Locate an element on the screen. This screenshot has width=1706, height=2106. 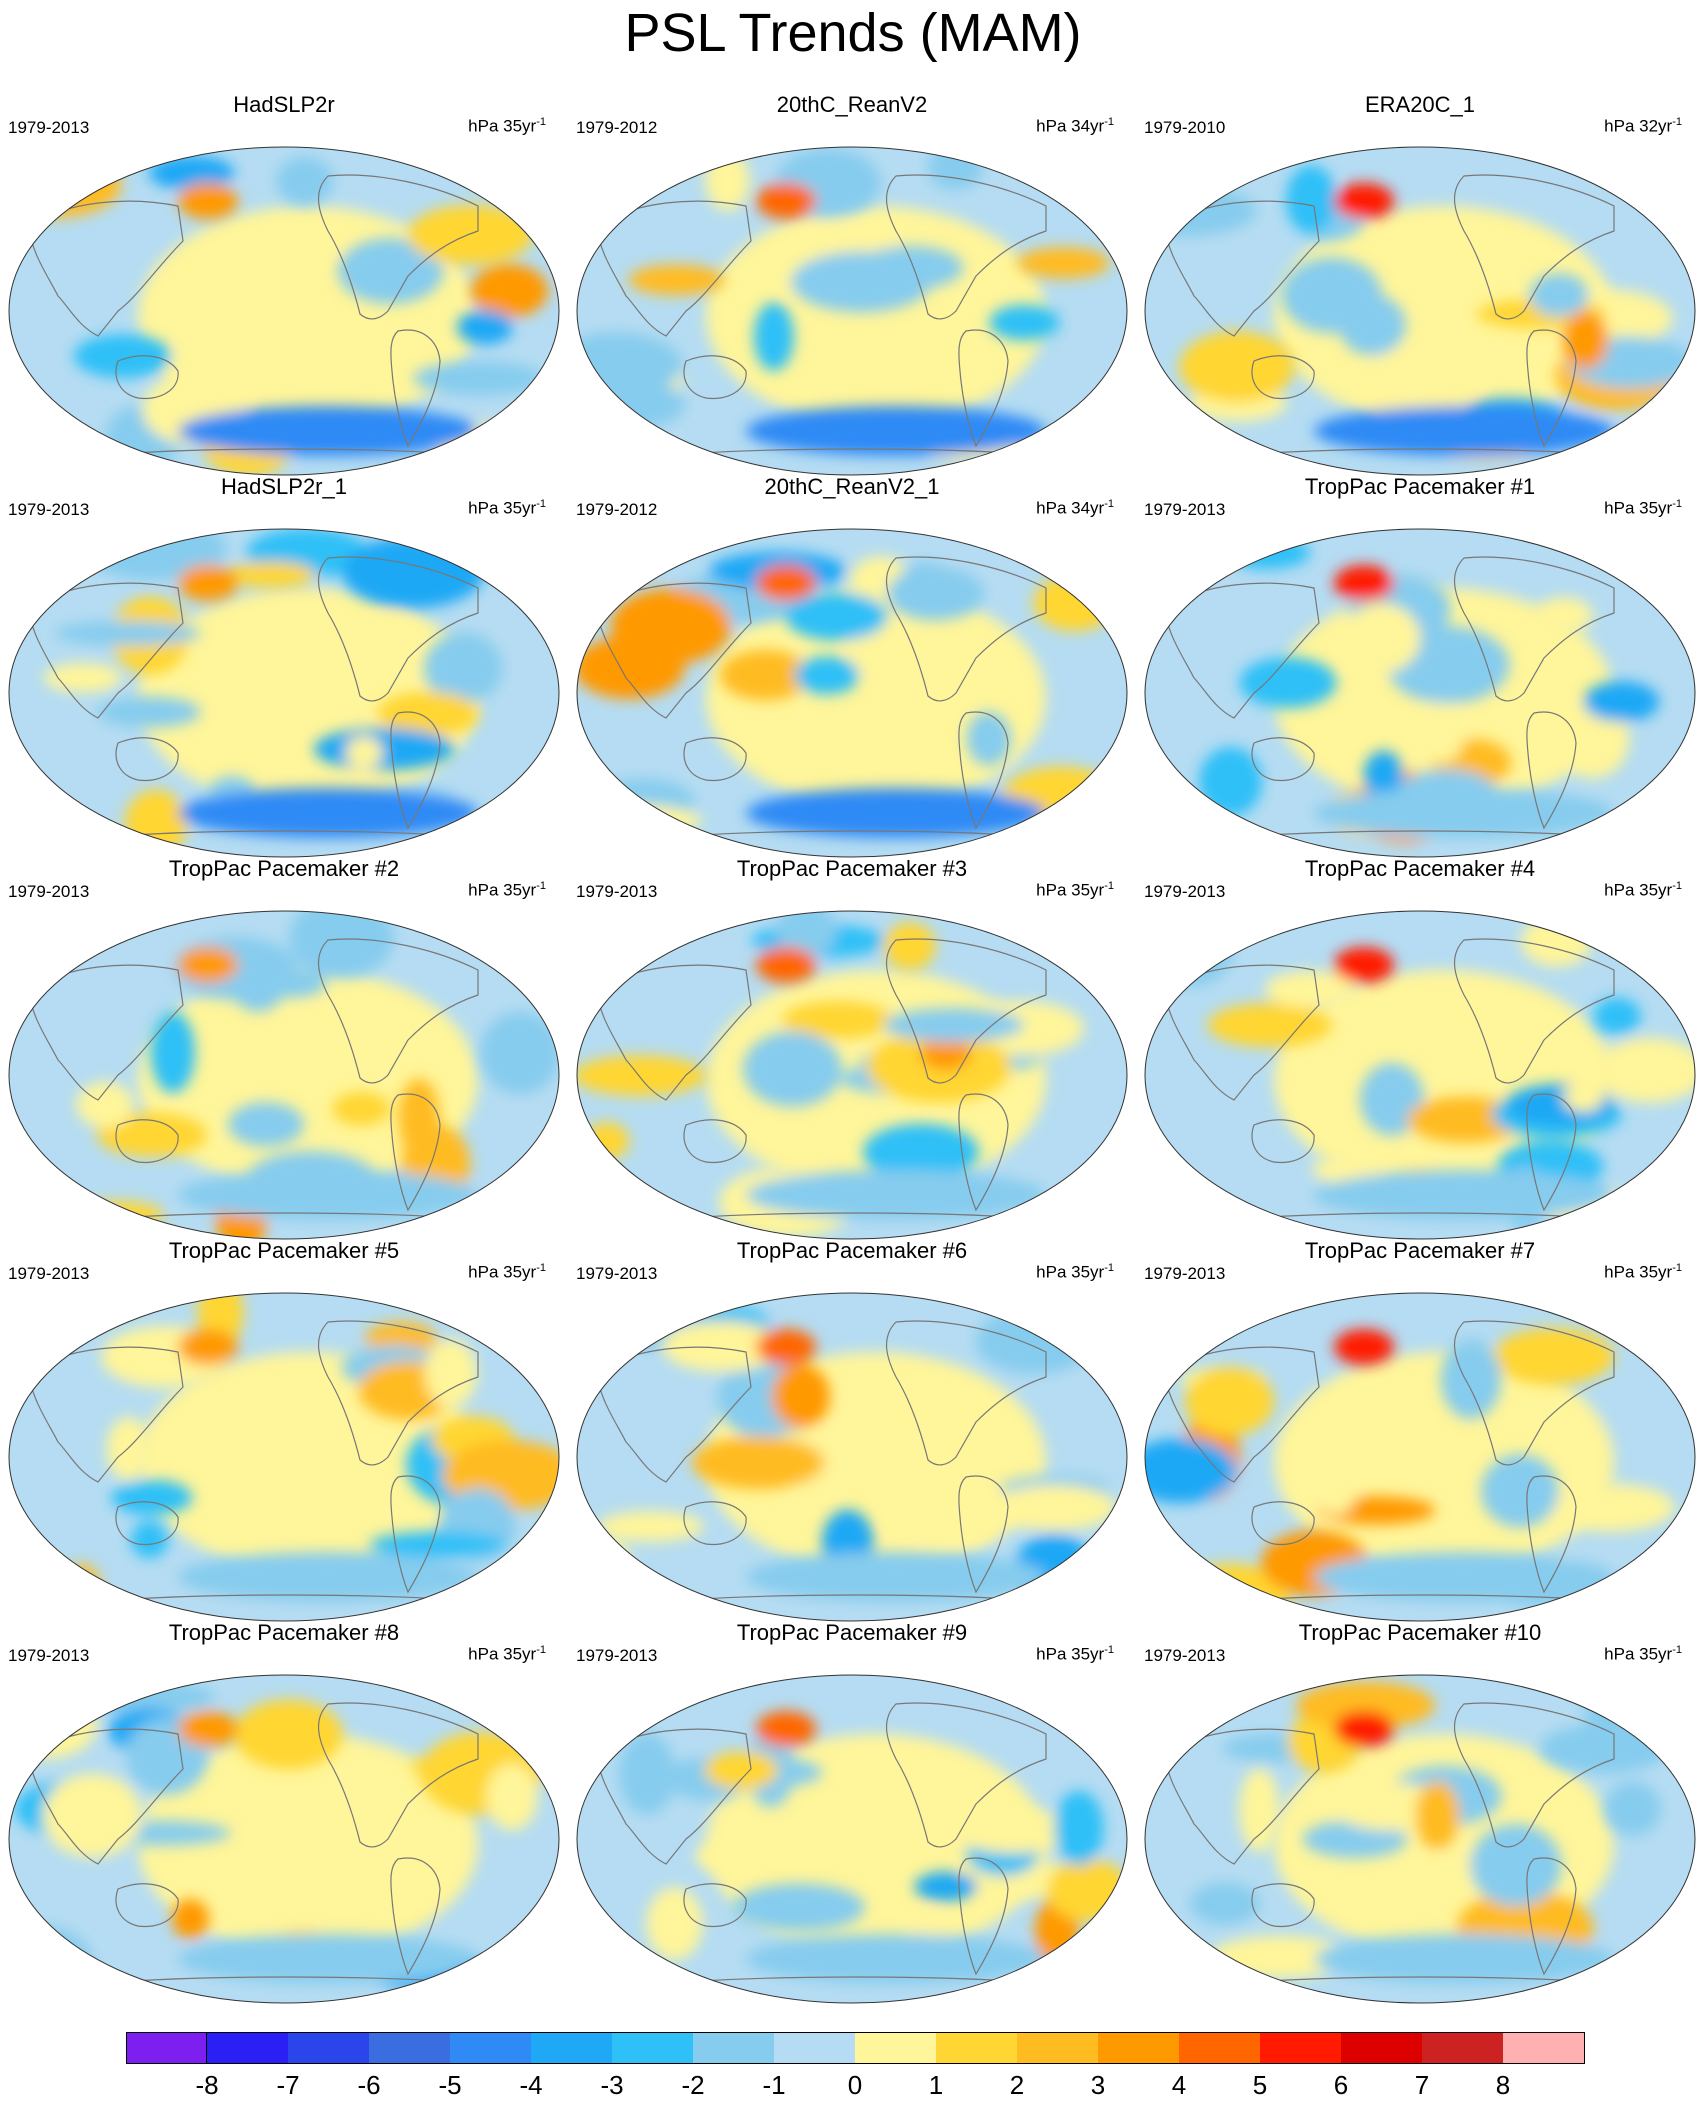
map-panel: TropPac Pacemaker #4 1979-2013 hPa 35yr-1 is located at coordinates (1420, 1048).